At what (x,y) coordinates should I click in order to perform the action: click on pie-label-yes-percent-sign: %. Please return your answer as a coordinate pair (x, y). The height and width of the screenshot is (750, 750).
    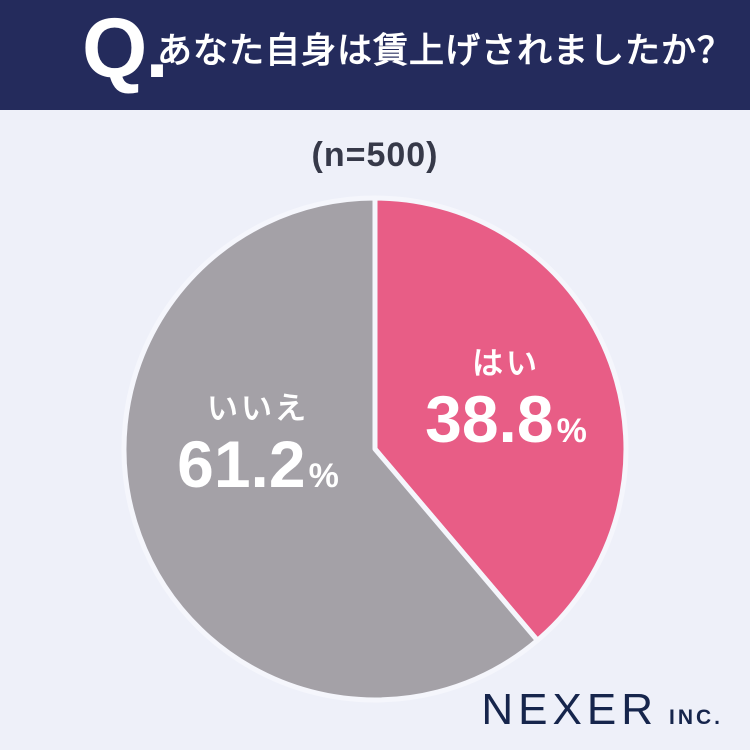
    Looking at the image, I should click on (571, 430).